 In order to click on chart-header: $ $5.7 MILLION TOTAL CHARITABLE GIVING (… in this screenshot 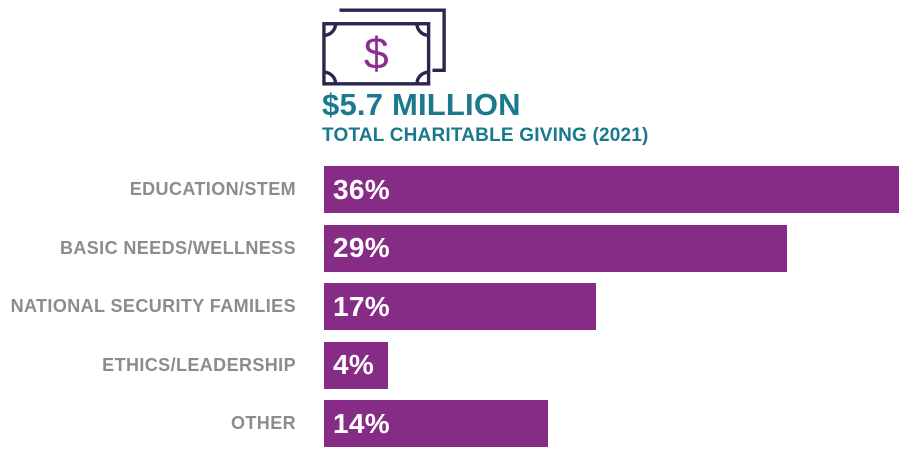, I will do `click(485, 77)`.